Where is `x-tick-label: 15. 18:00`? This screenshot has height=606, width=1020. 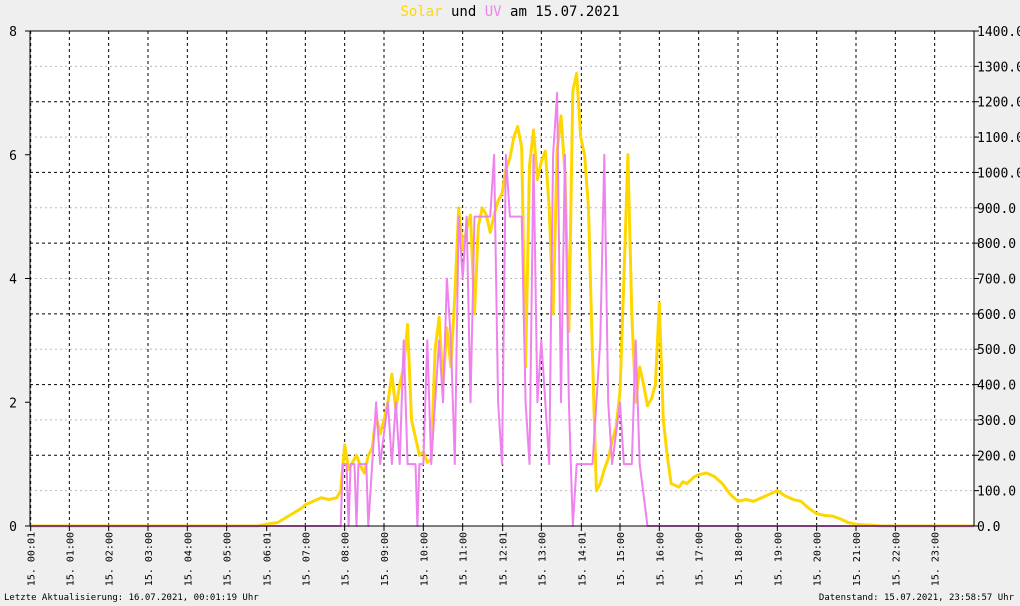
x-tick-label: 15. 18:00 is located at coordinates (739, 559).